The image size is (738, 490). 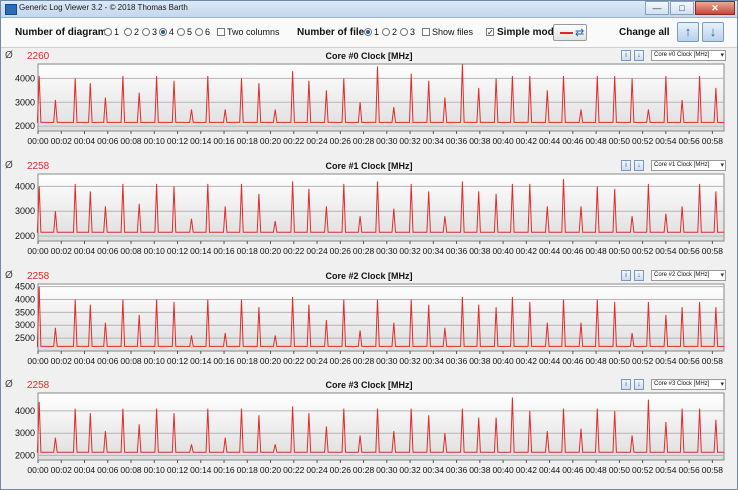 I want to click on diagrams-radio-label: 1, so click(x=117, y=32).